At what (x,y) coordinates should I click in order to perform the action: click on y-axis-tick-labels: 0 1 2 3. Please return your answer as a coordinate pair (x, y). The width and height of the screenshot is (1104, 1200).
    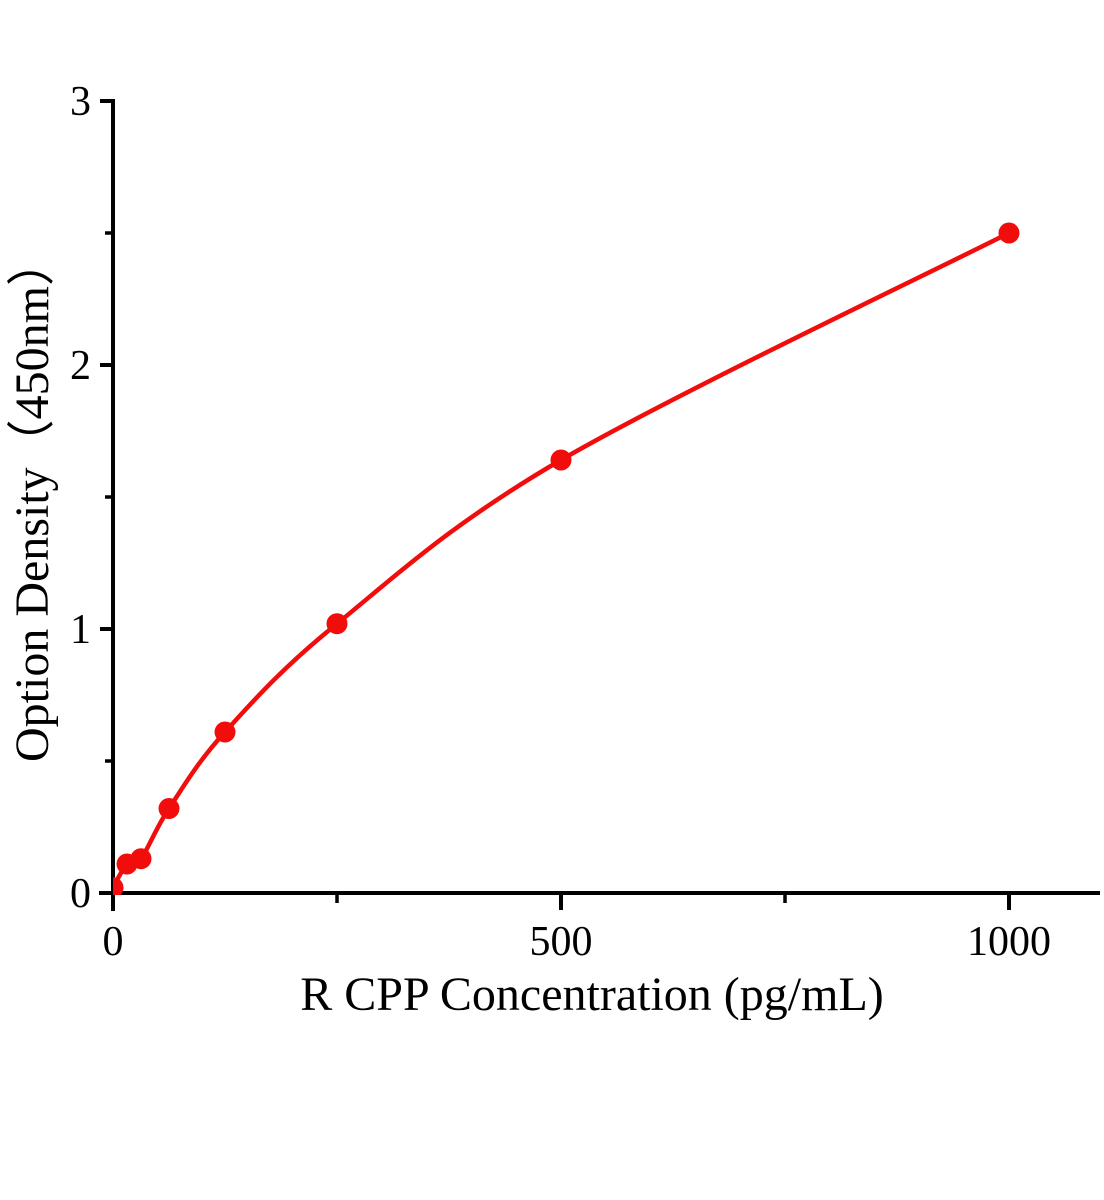
    Looking at the image, I should click on (80, 498).